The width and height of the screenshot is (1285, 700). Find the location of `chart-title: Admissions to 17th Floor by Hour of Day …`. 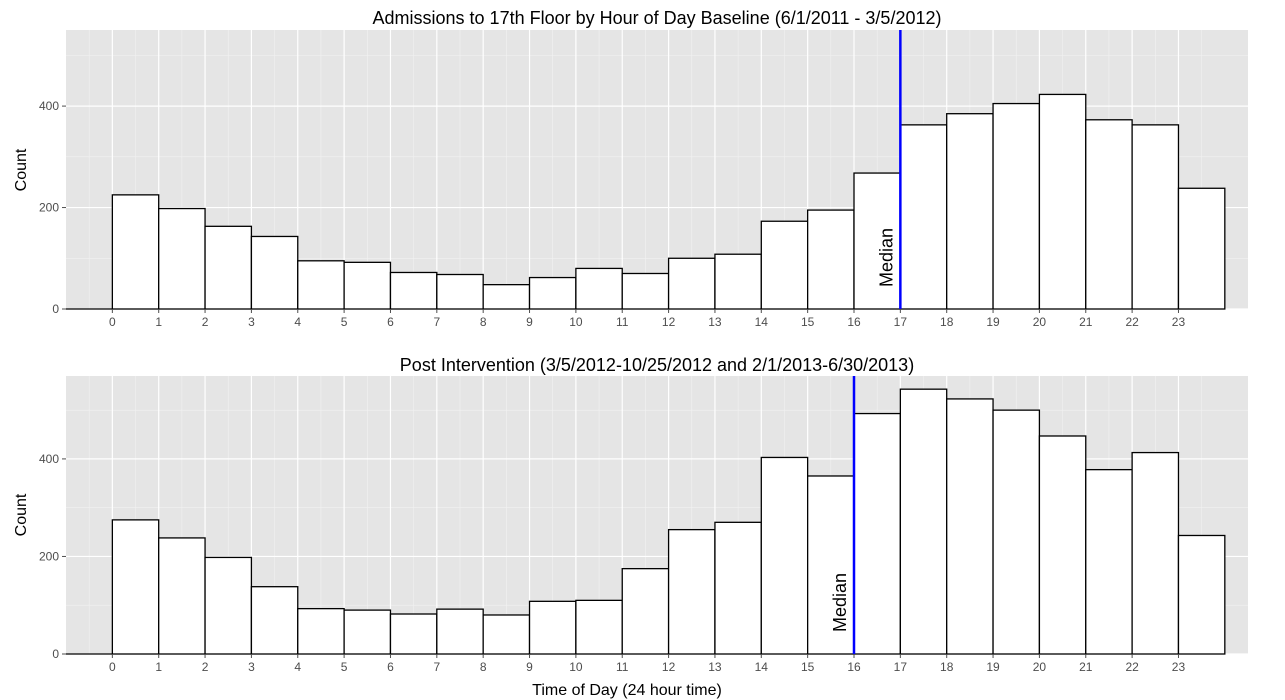

chart-title: Admissions to 17th Floor by Hour of Day … is located at coordinates (657, 18).